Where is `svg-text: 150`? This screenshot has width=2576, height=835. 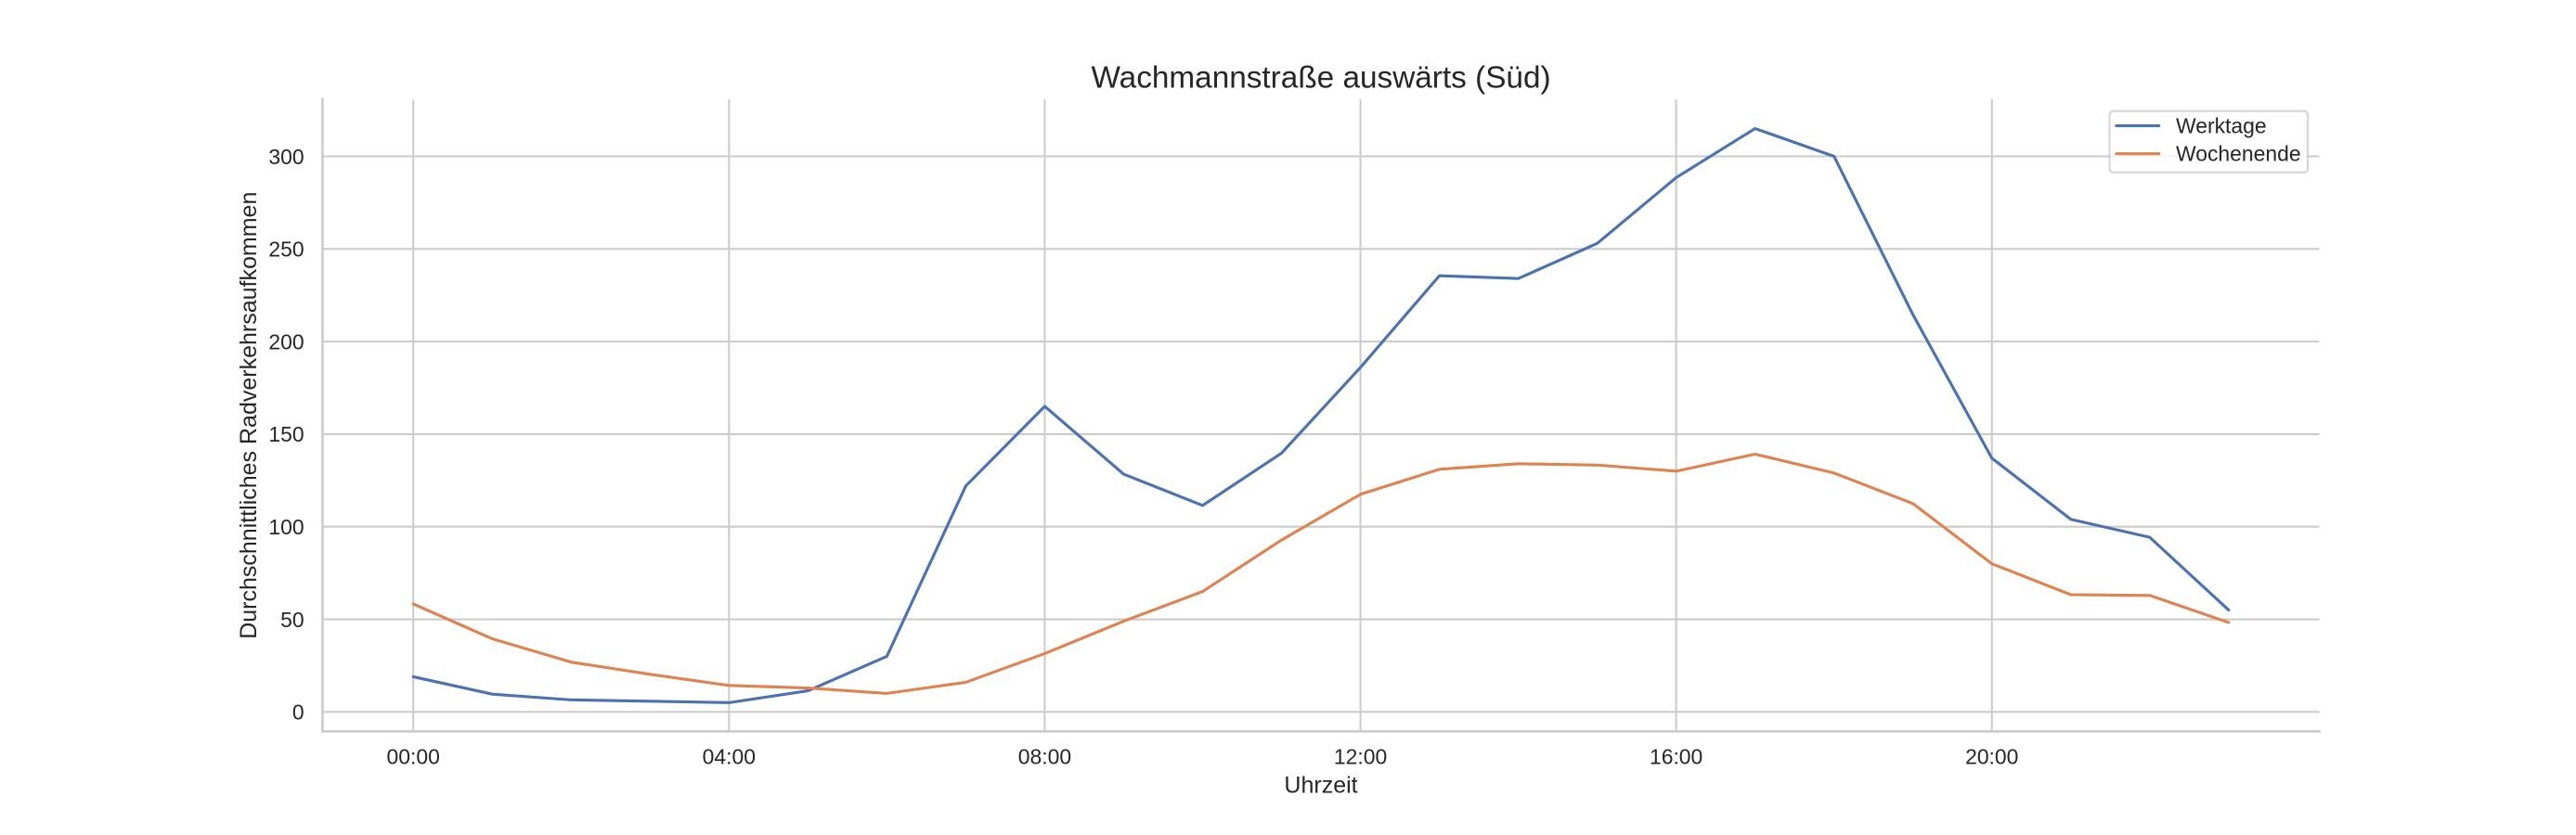
svg-text: 150 is located at coordinates (286, 434).